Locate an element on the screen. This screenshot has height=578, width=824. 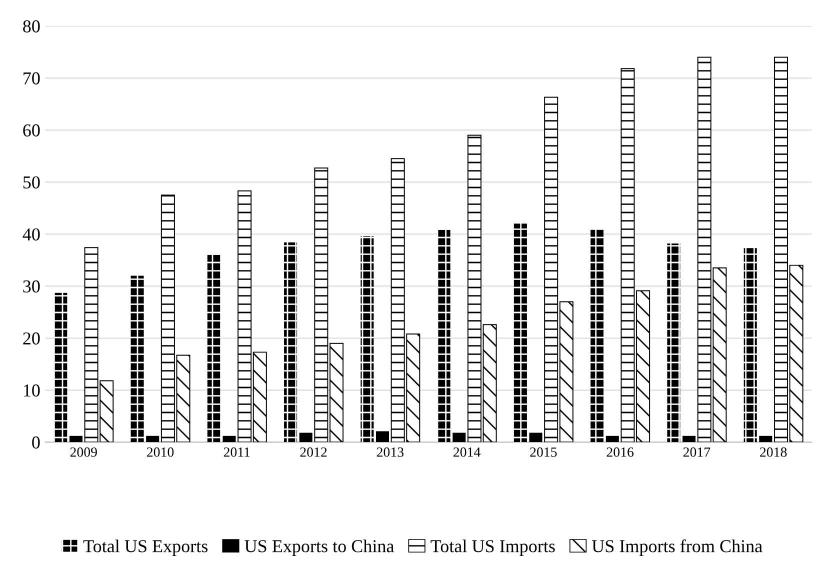
y-tick-label: 0 is located at coordinates (36, 442).